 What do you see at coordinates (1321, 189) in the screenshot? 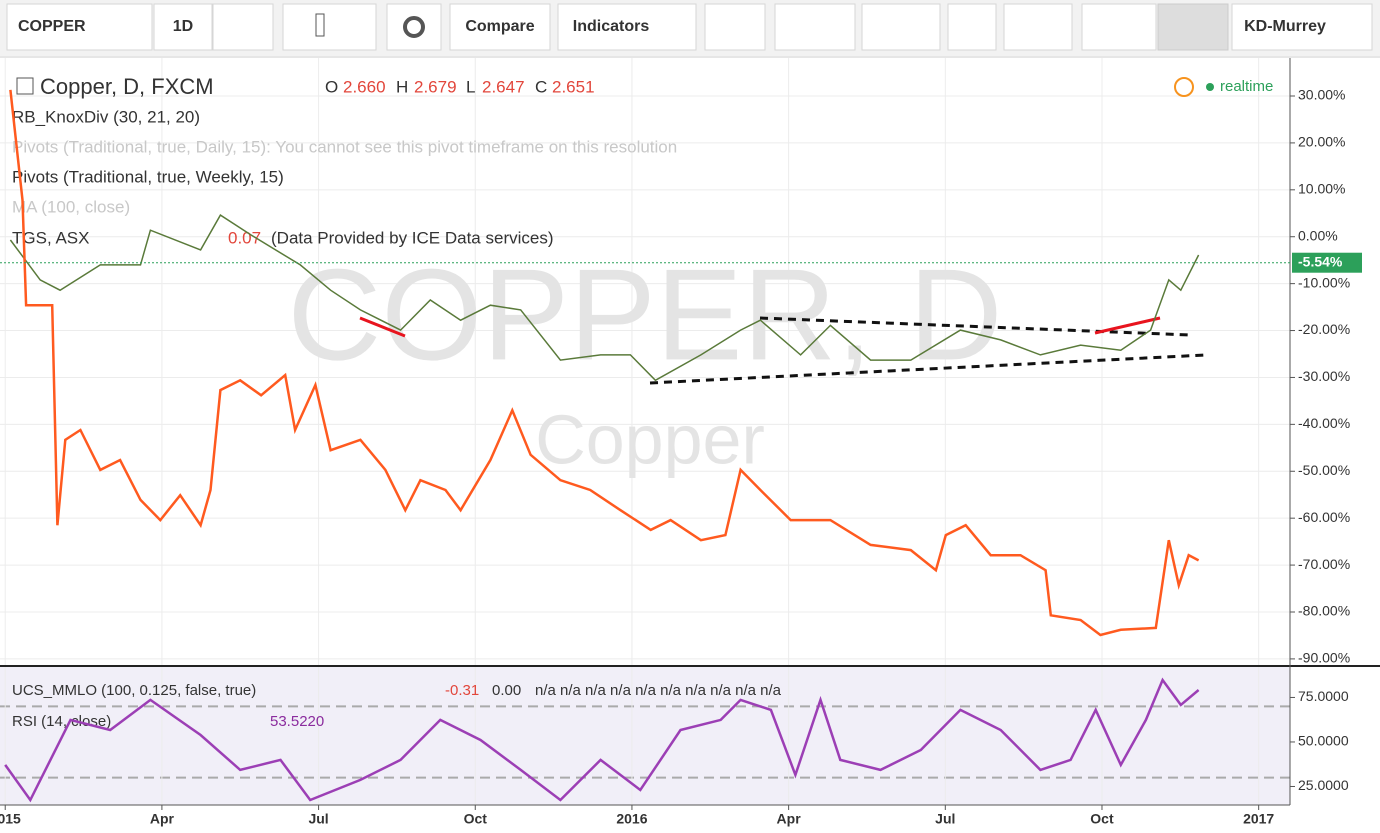
I see `y-tick-label: 10.00%` at bounding box center [1321, 189].